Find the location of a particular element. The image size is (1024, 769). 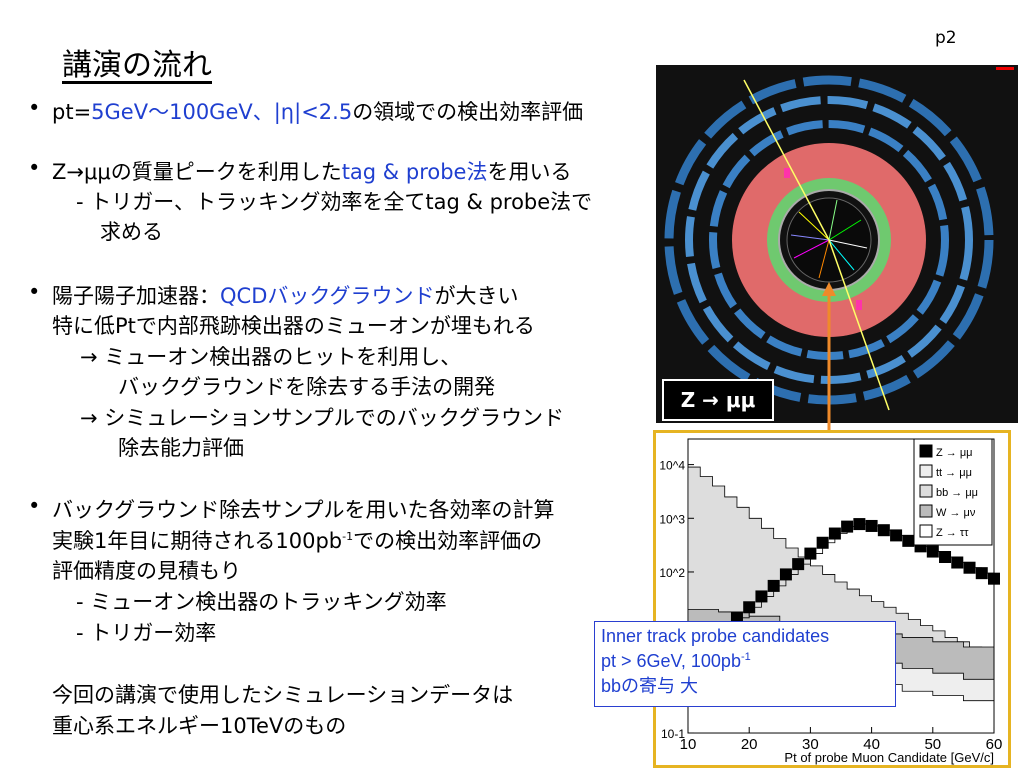

bullet-3-sub-2: → シミュレーションサンプルでのバックグラウンド is located at coordinates (322, 418).